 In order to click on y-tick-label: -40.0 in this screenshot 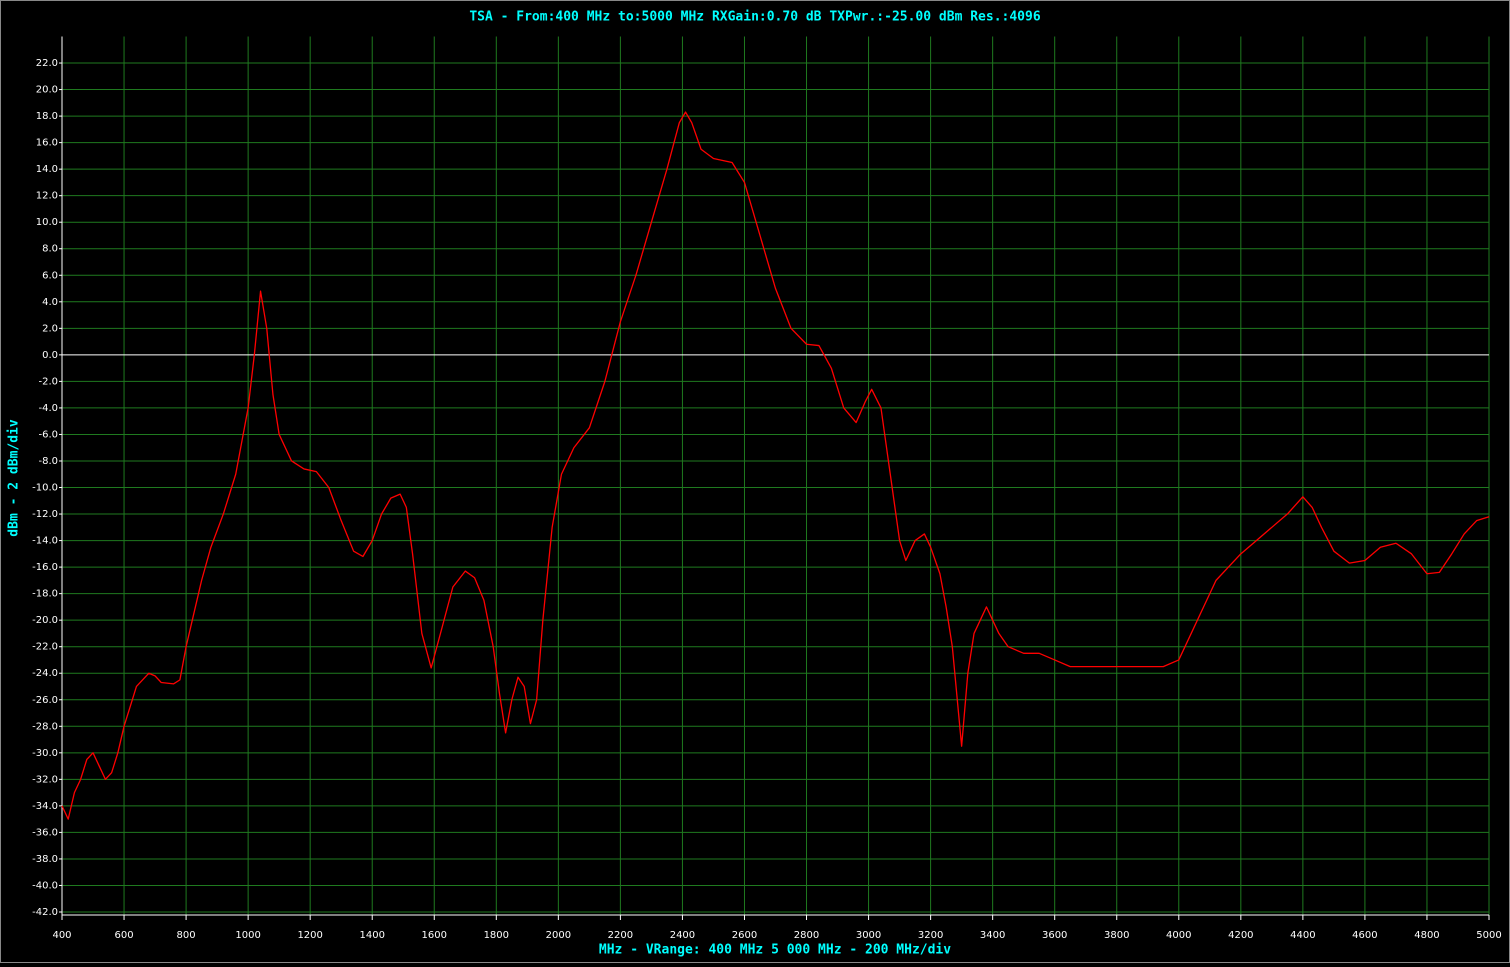, I will do `click(45, 885)`.